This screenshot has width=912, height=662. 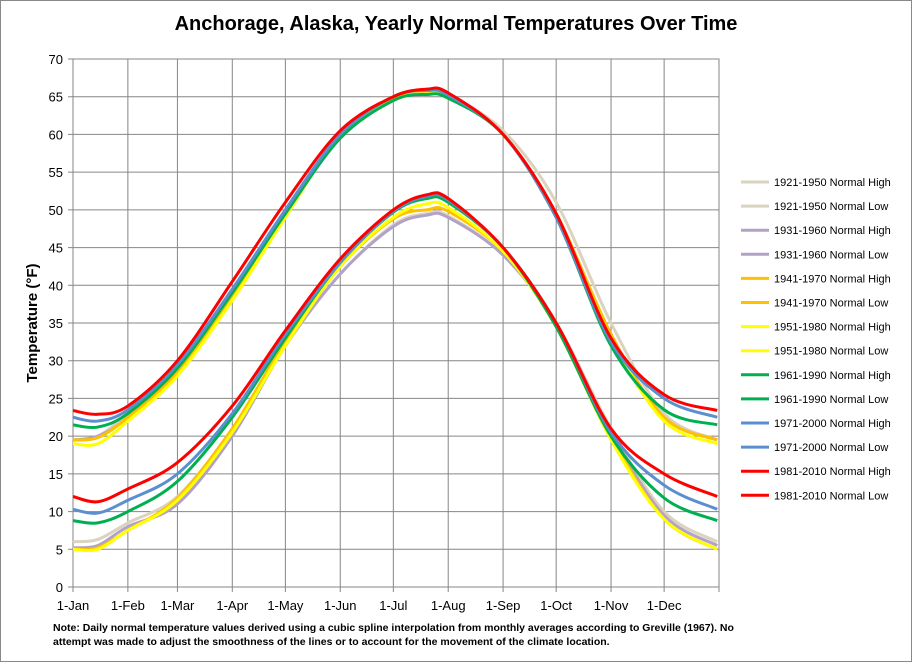 What do you see at coordinates (56, 97) in the screenshot?
I see `y-tick-label: 65` at bounding box center [56, 97].